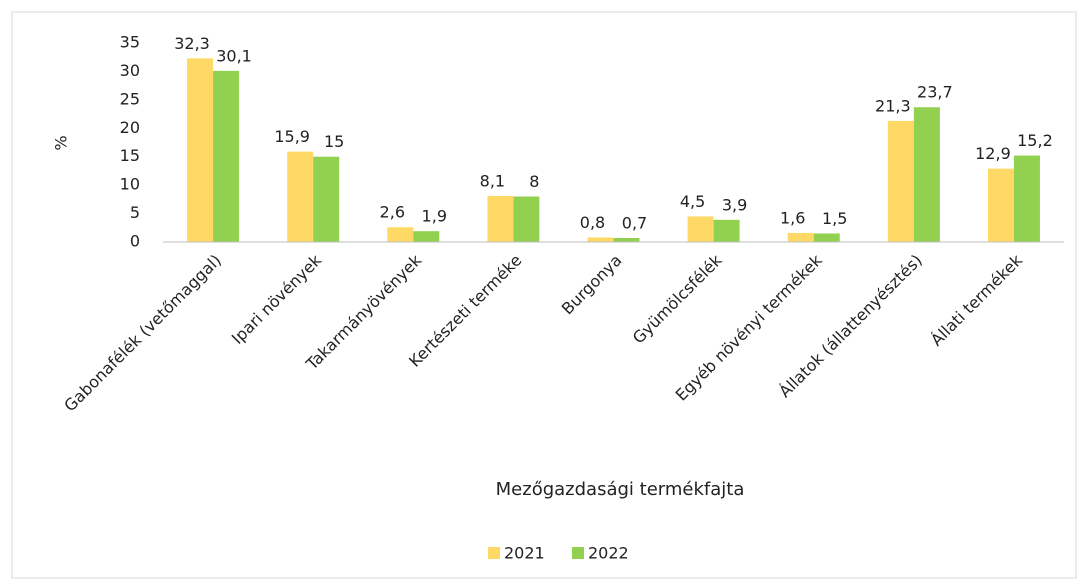 This screenshot has height=588, width=1088. Describe the element at coordinates (834, 218) in the screenshot. I see `data-label: 1,5` at that location.